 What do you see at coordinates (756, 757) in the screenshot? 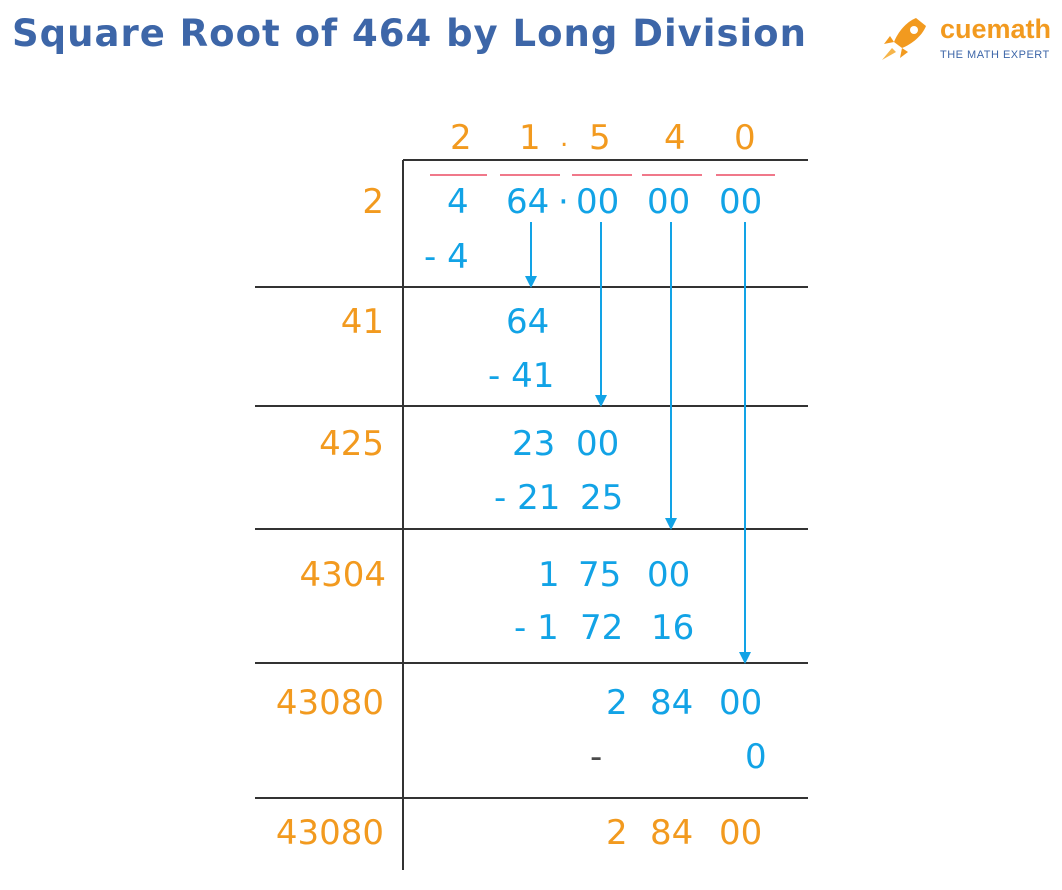
I see `subtract-value: 0` at bounding box center [756, 757].